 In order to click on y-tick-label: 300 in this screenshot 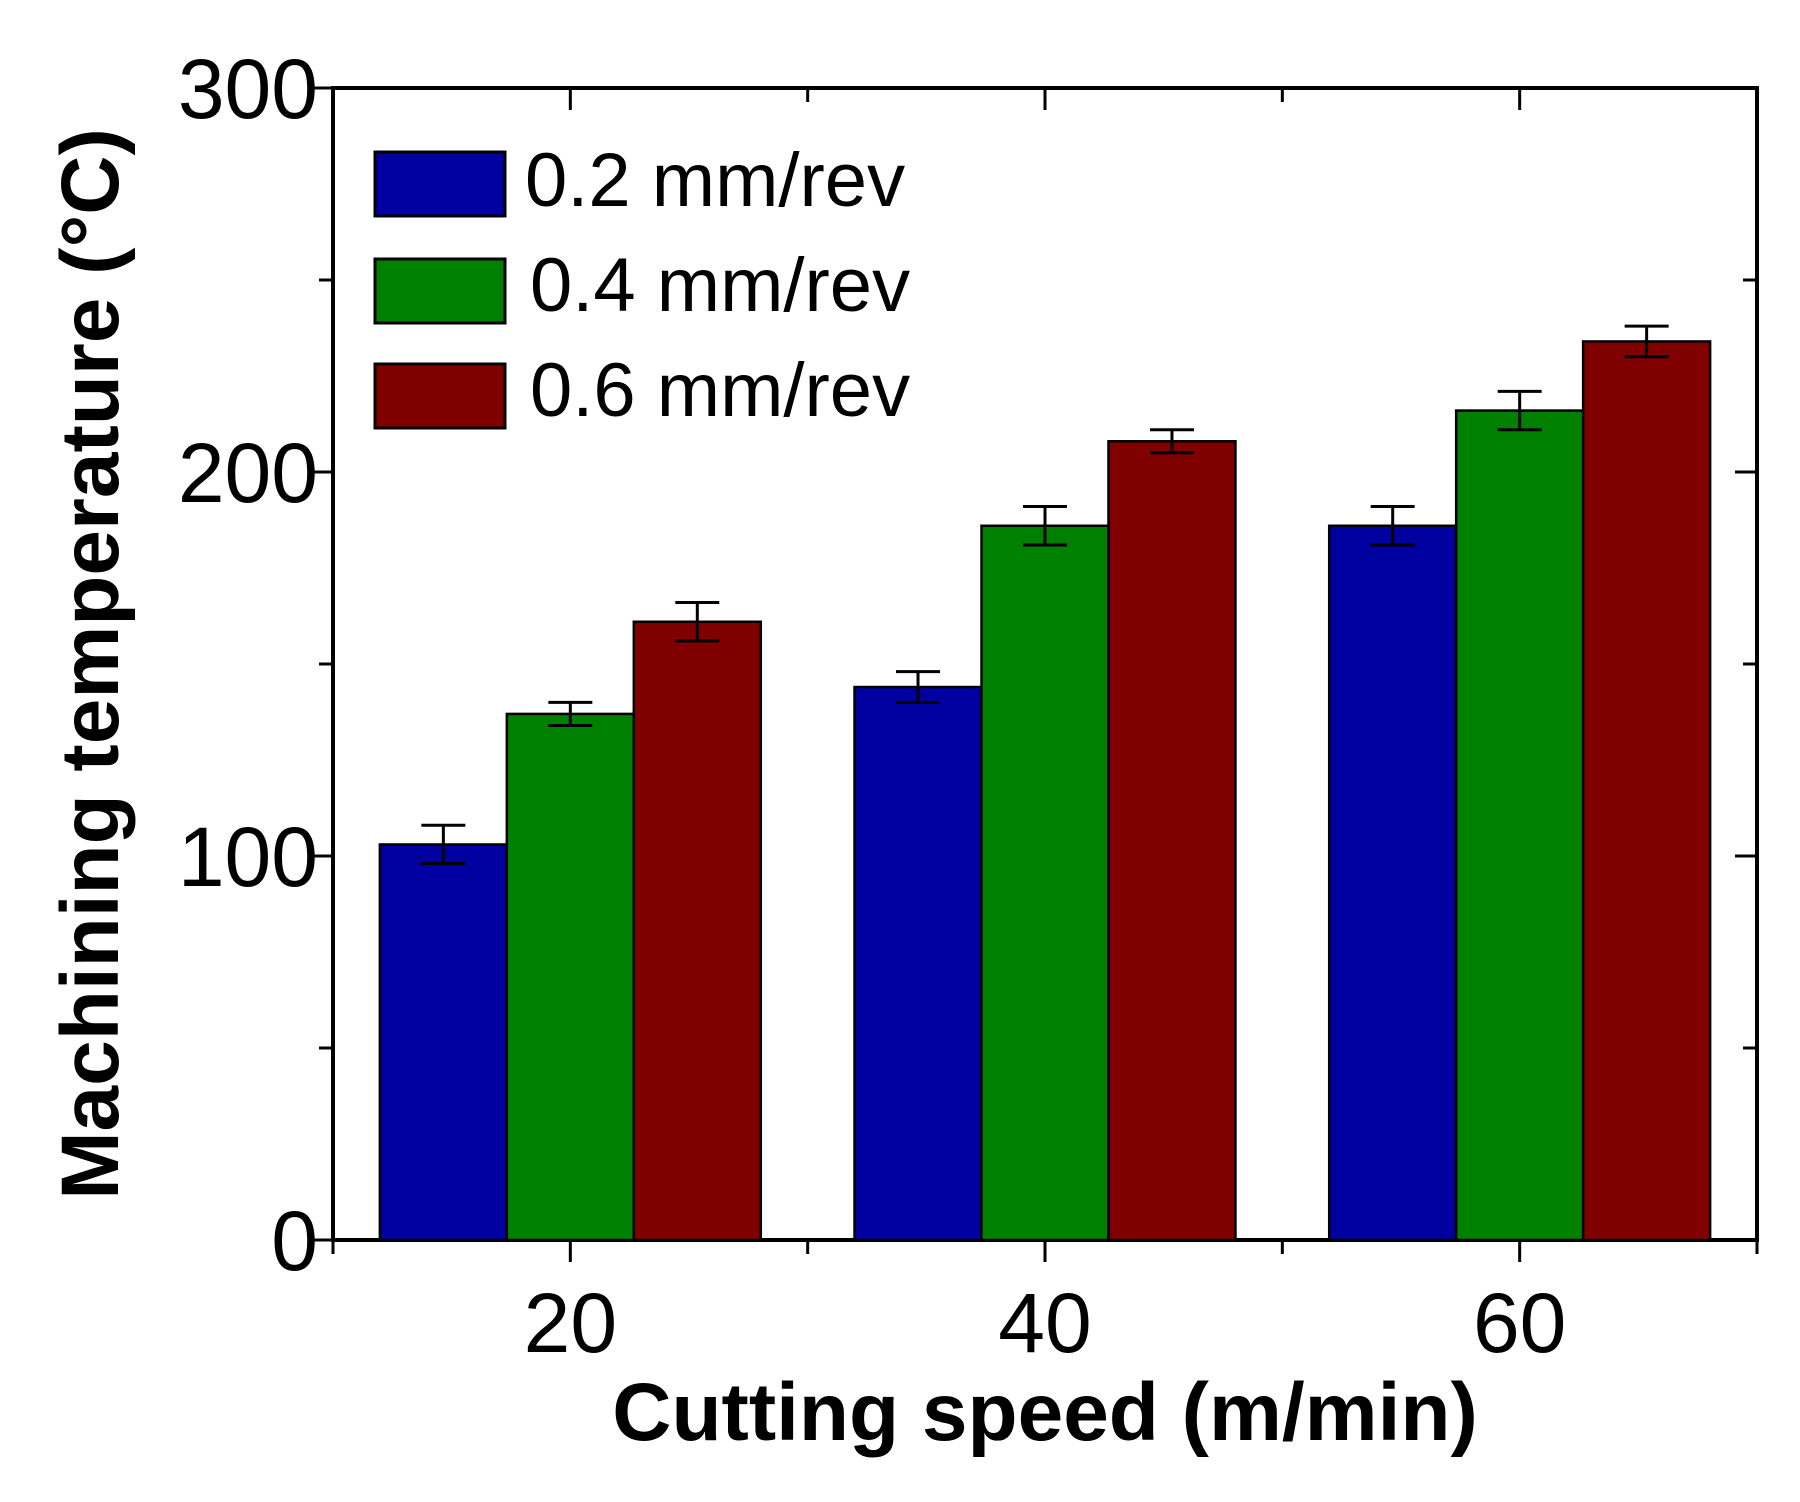, I will do `click(248, 89)`.